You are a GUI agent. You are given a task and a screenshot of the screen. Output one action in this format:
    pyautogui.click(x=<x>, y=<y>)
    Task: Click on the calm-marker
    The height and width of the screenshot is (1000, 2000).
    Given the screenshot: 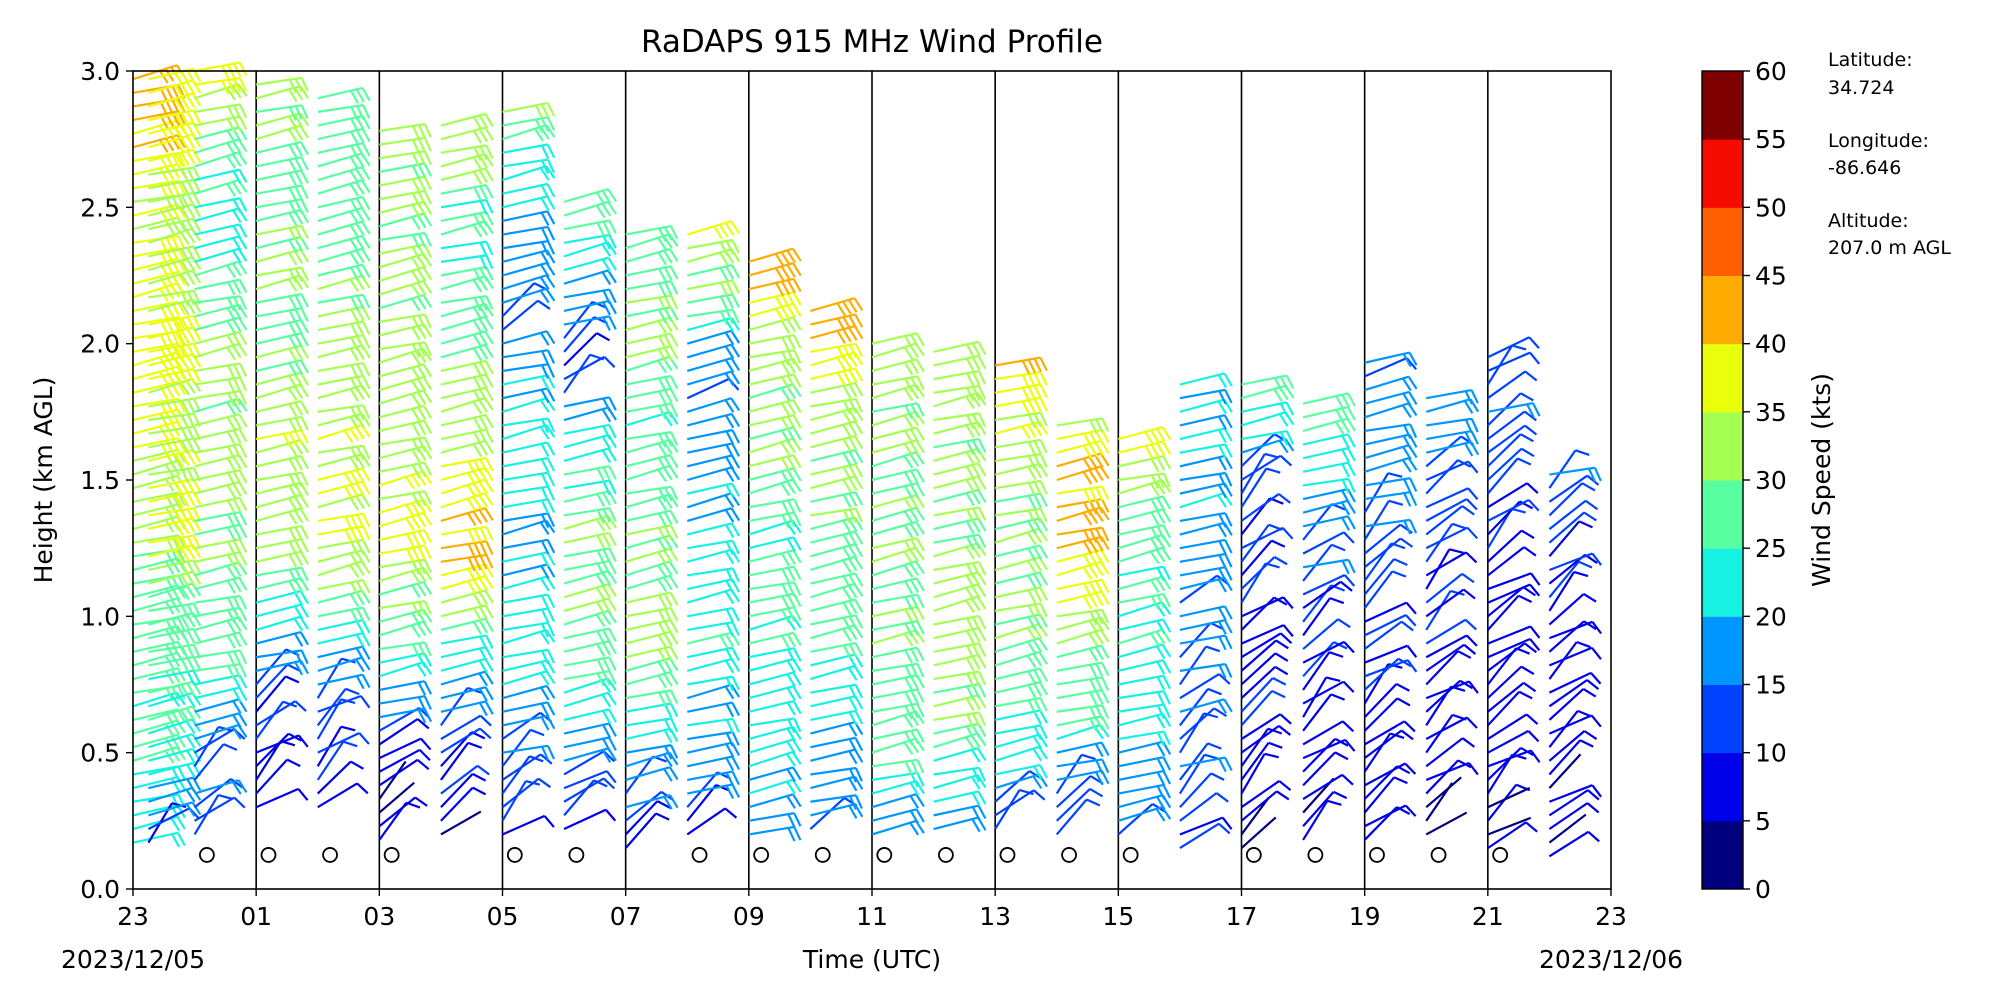 What is the action you would take?
    pyautogui.click(x=268, y=855)
    